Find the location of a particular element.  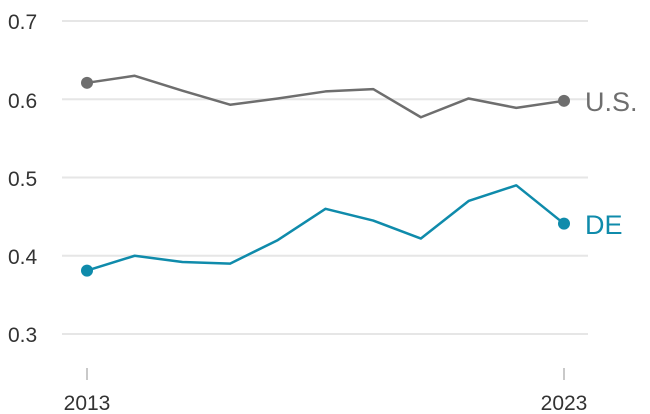

series-line-us is located at coordinates (325, 96).